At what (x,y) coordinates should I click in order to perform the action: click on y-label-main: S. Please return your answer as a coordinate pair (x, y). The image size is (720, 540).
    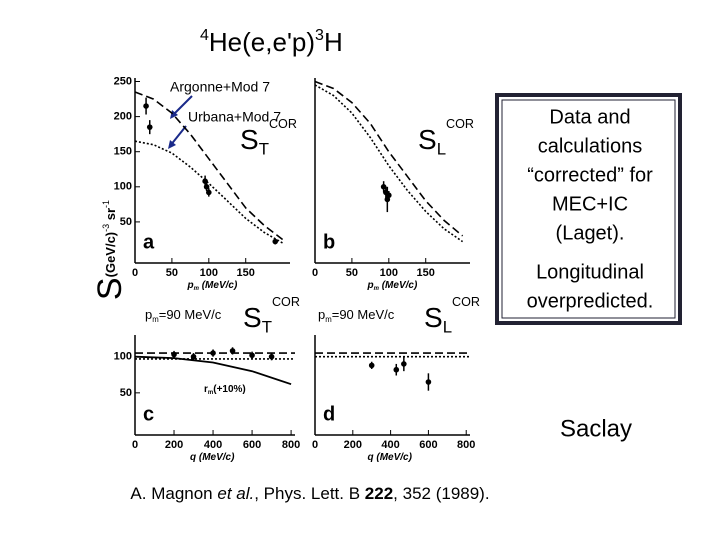
    Looking at the image, I should click on (110, 288).